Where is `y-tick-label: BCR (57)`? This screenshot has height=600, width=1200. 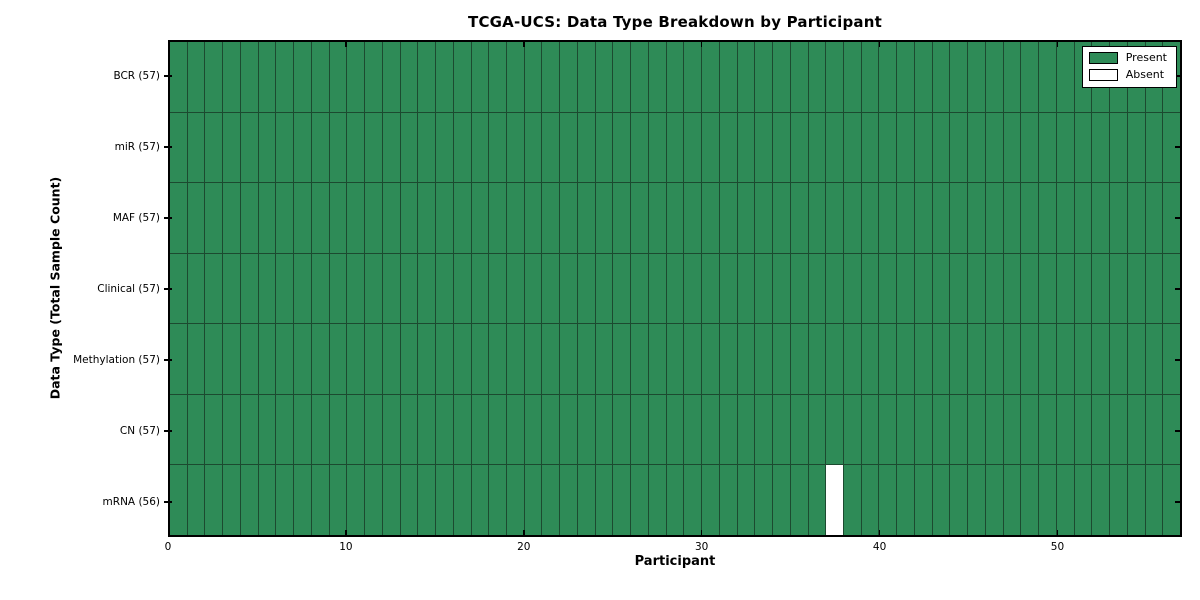 y-tick-label: BCR (57) is located at coordinates (136, 75).